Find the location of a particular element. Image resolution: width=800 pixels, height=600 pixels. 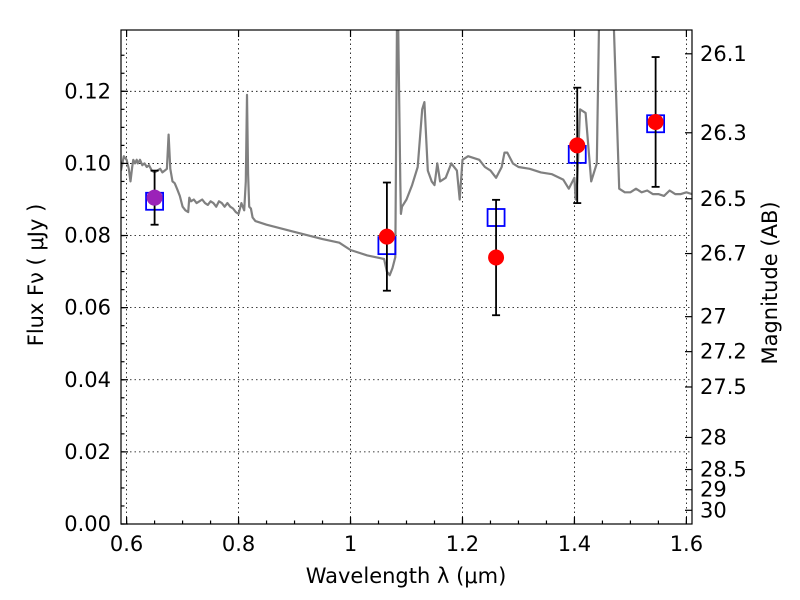

magnitude-tick-label: 26.7 is located at coordinates (723, 254).